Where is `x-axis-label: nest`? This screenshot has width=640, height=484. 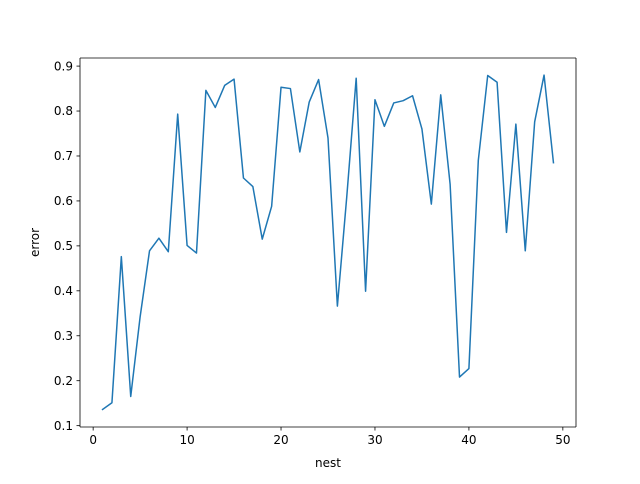 x-axis-label: nest is located at coordinates (328, 463).